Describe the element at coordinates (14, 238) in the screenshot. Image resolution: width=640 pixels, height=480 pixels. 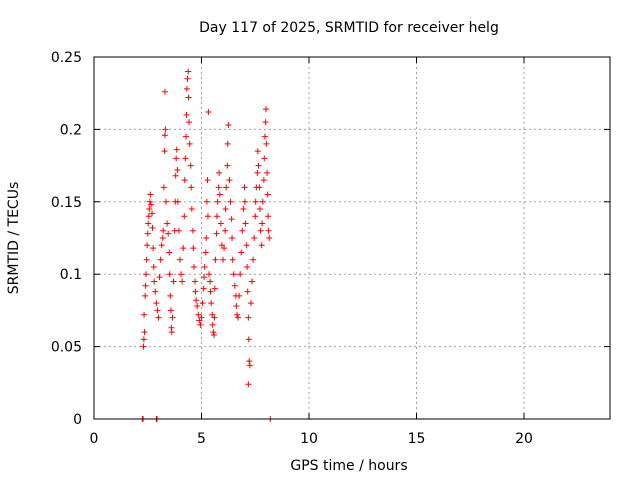
I see `y-axis-label: SRMTID / TECUs` at that location.